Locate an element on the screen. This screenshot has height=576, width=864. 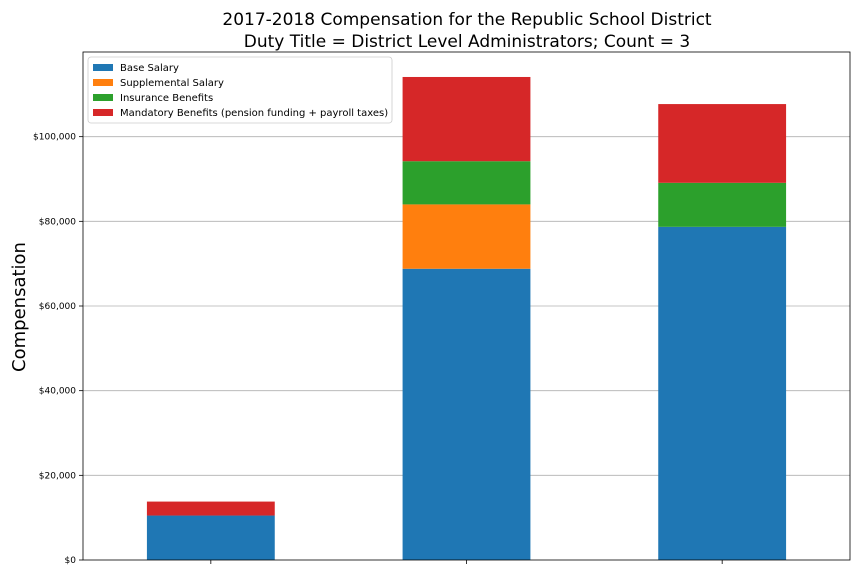
legend-label: Base Salary is located at coordinates (149, 68).